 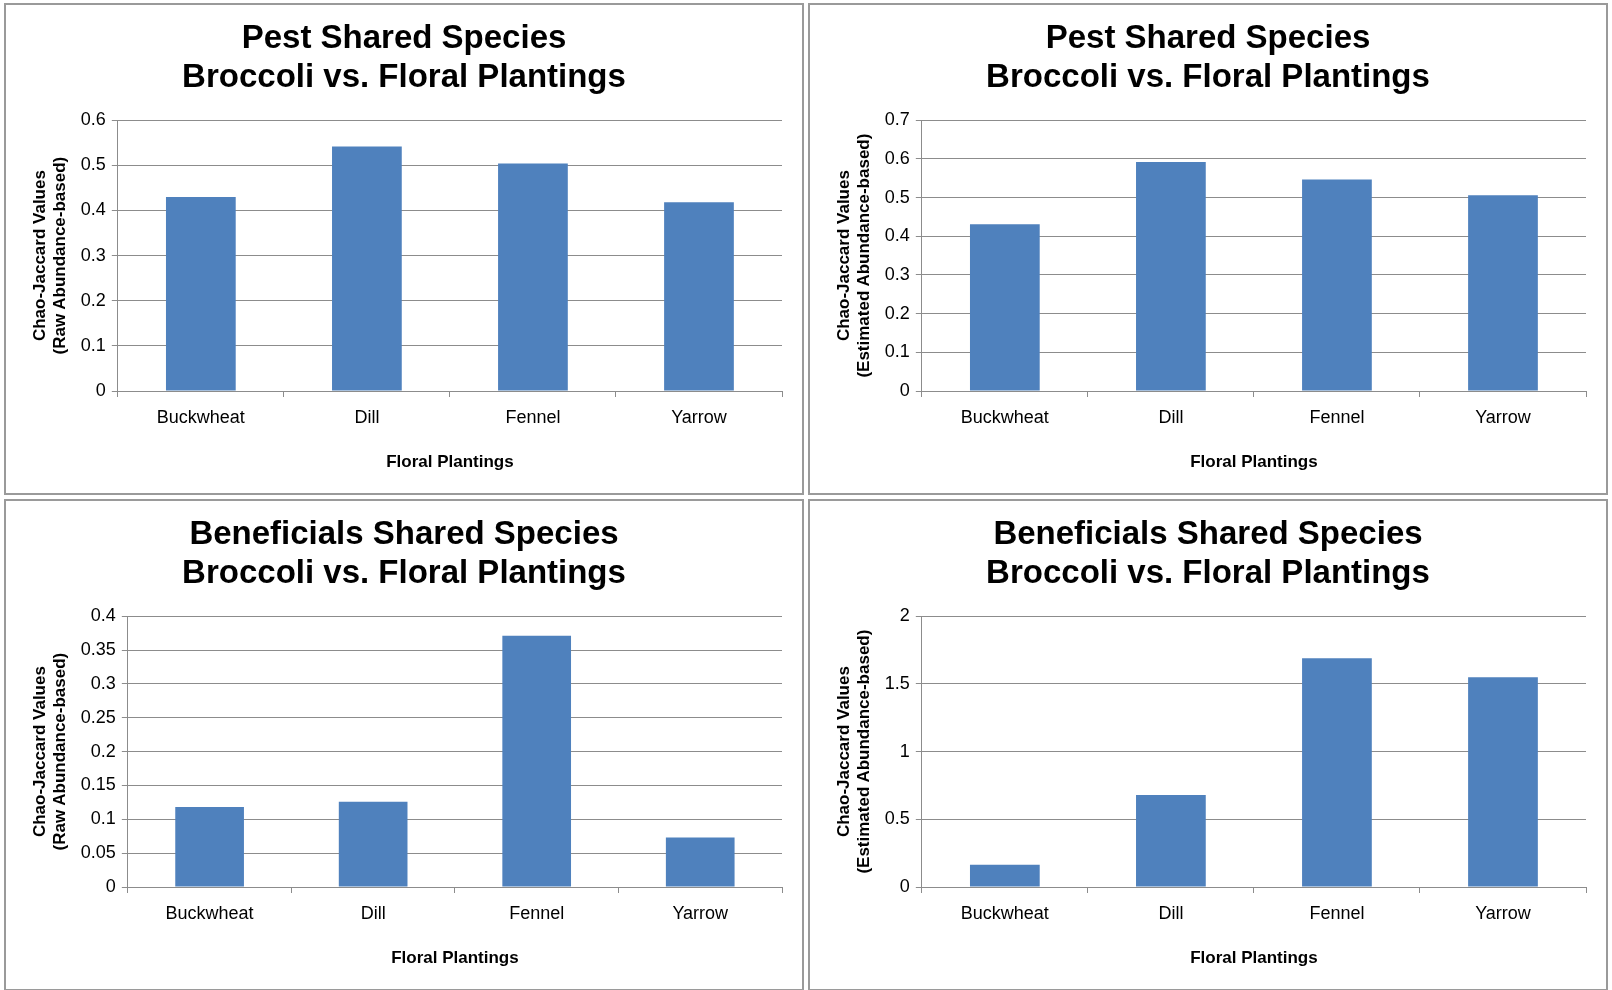 I want to click on y-tick-label: 2, so click(x=904, y=615).